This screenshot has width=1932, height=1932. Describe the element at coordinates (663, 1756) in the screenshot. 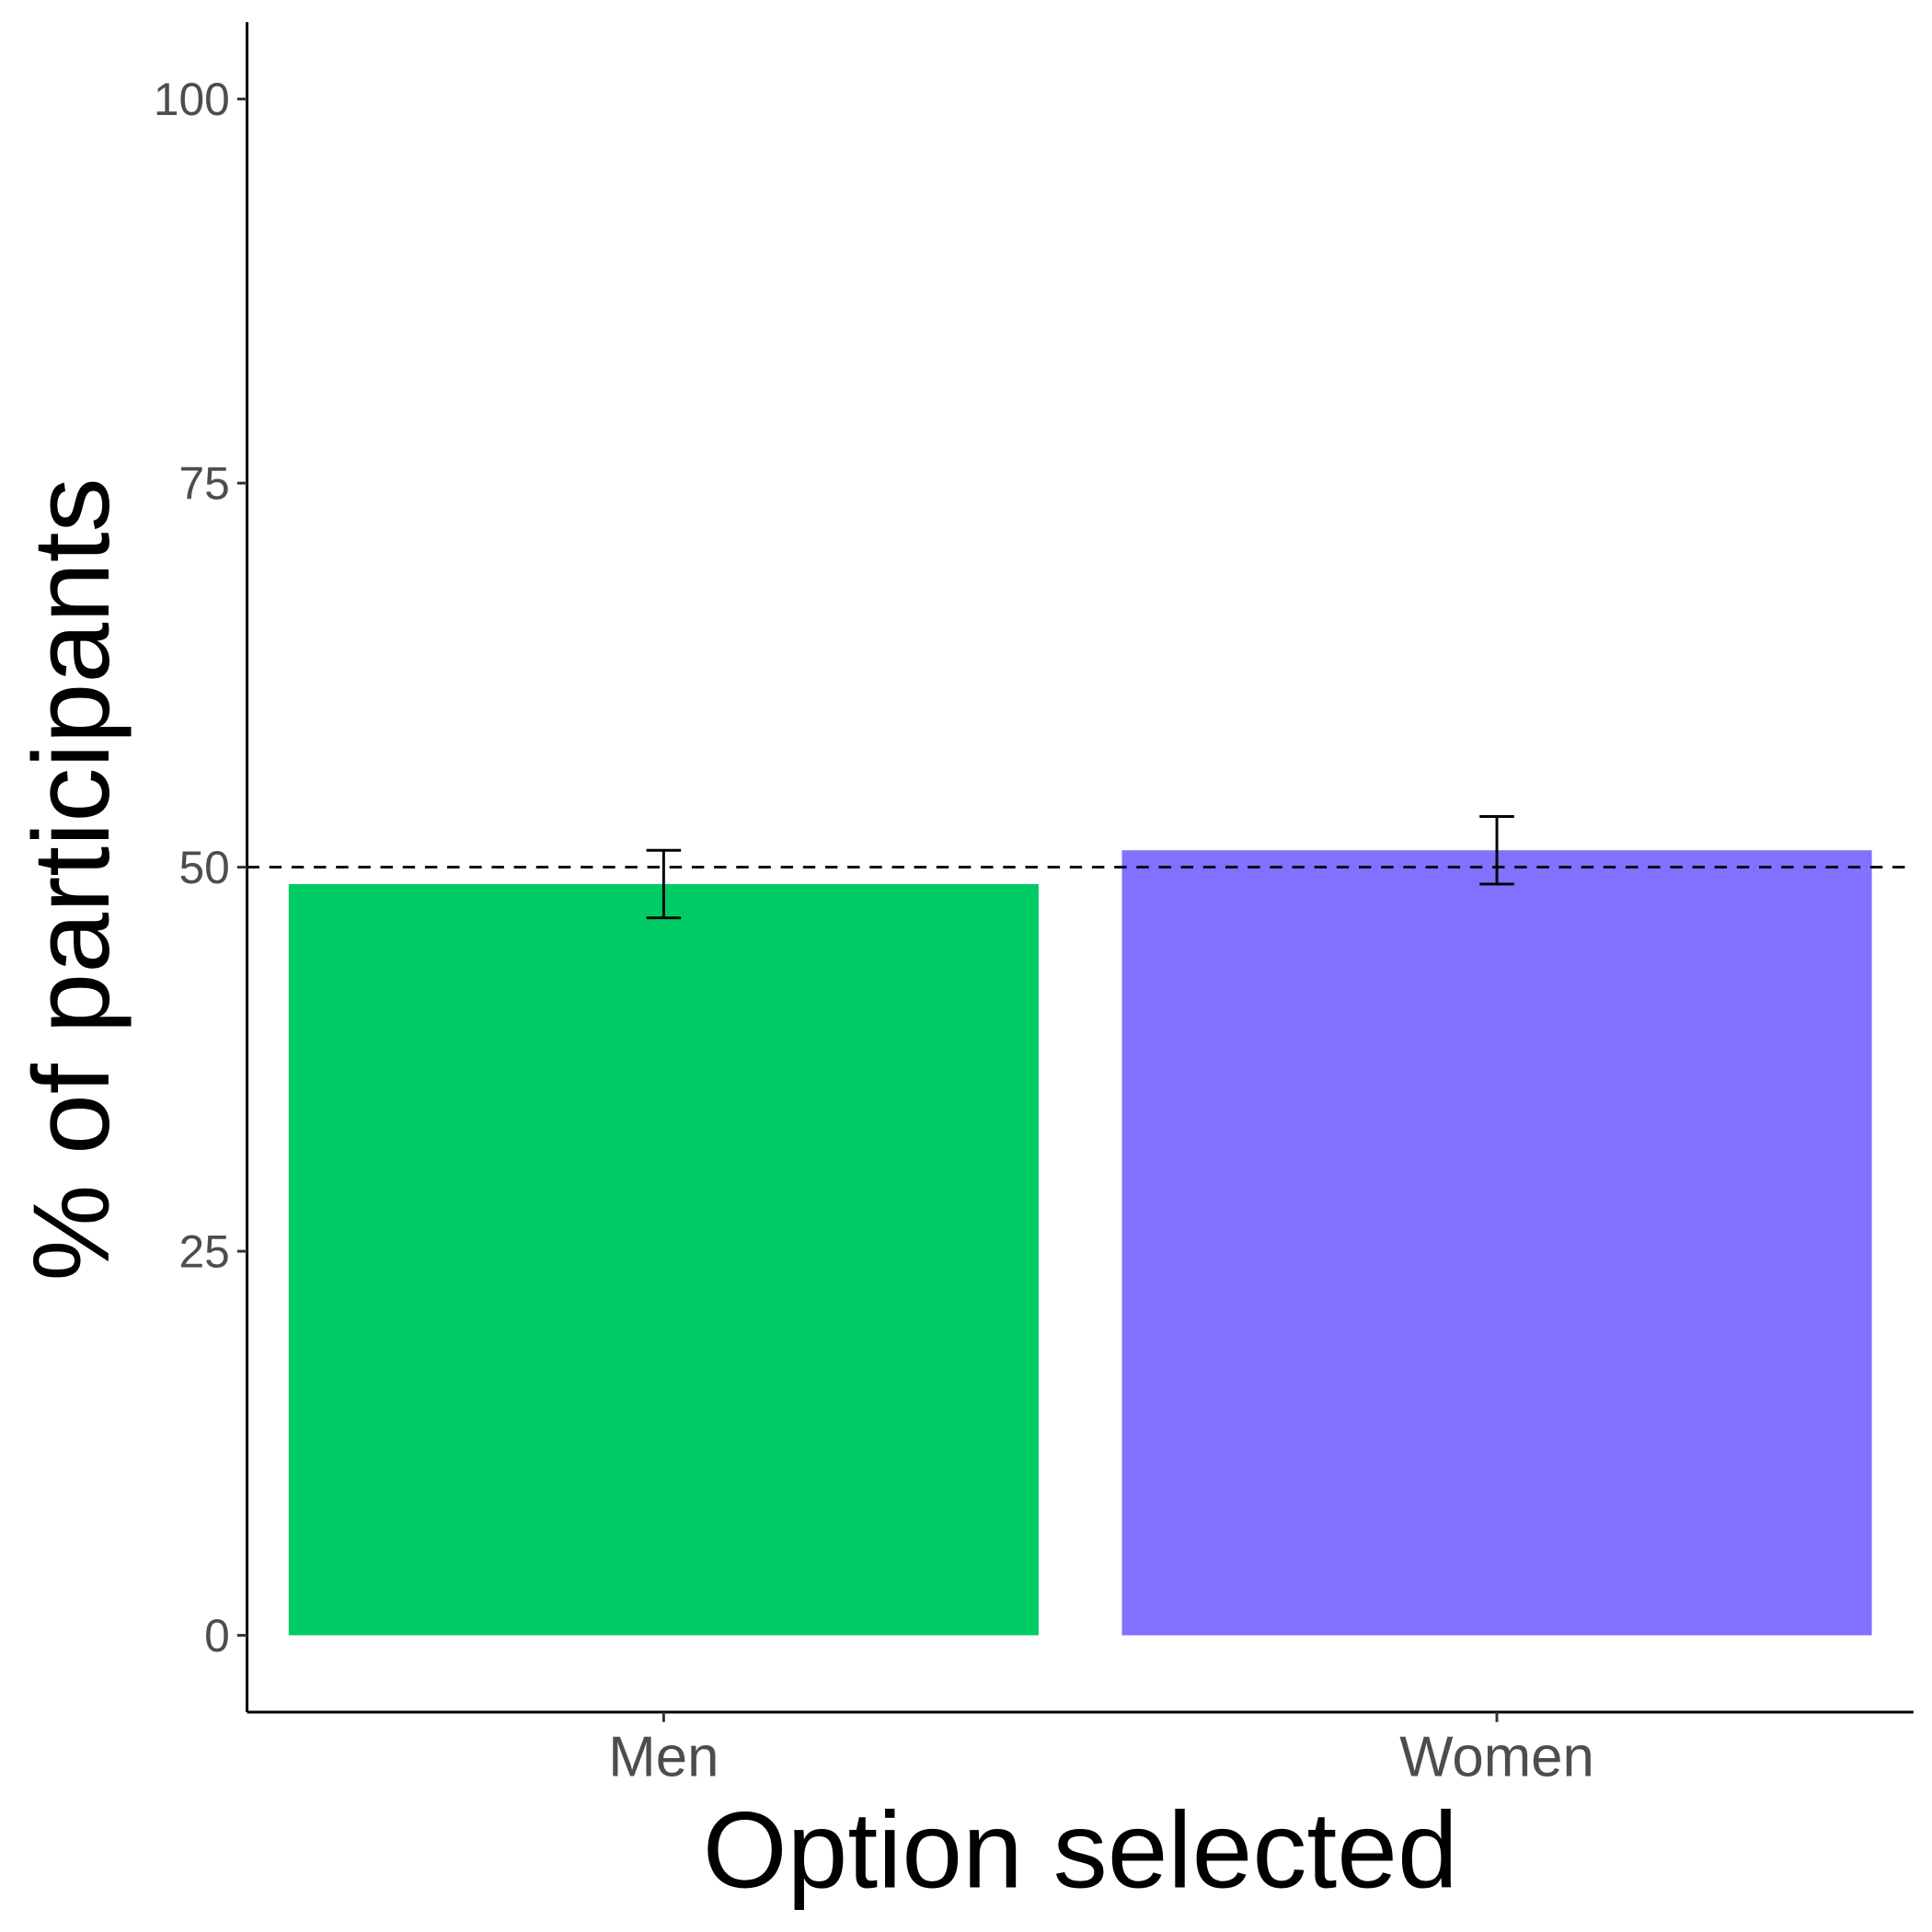

I see `x-tick-label: Men` at that location.